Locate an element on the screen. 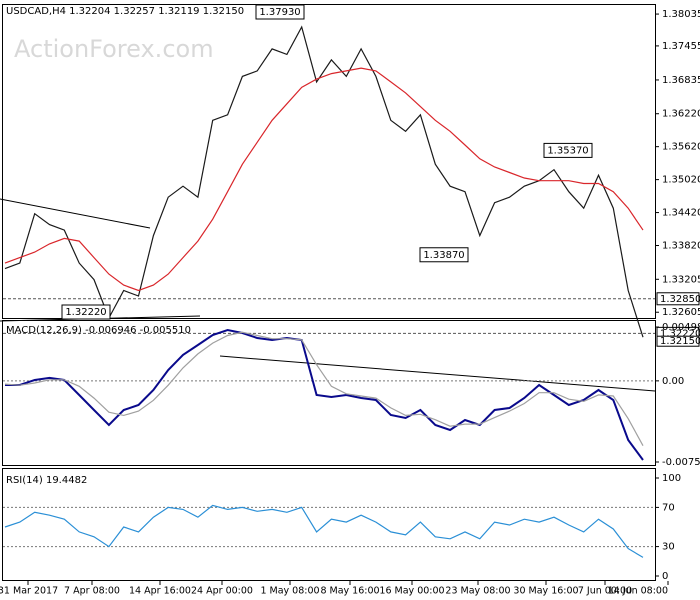 The image size is (700, 600). last-price-box is located at coordinates (678, 341).